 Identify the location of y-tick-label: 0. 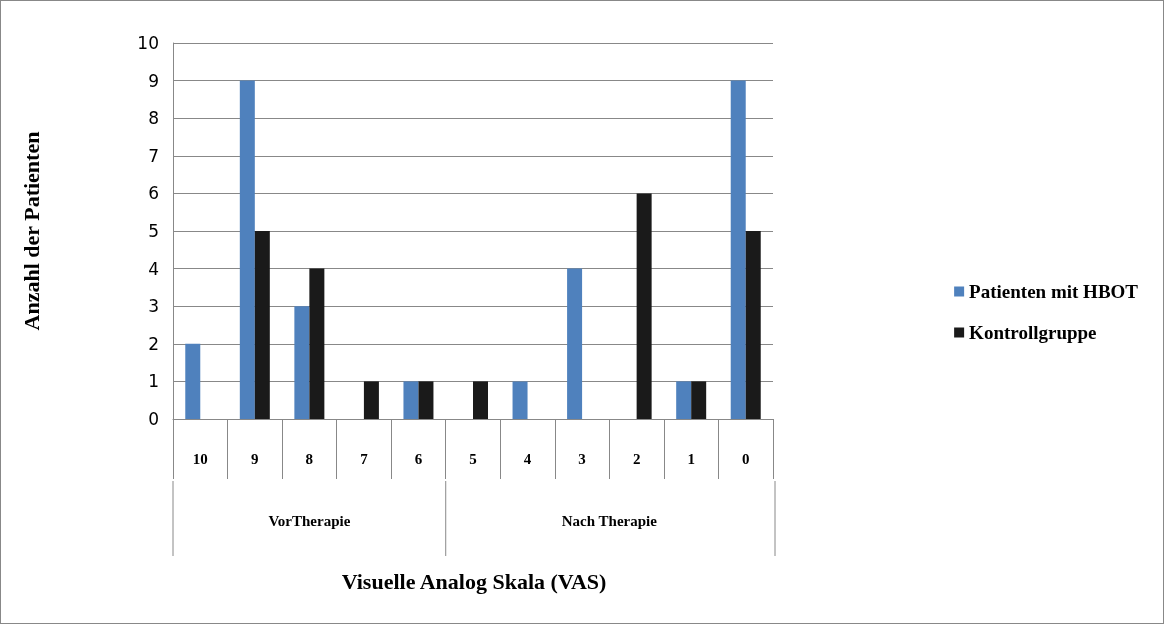
(153, 419).